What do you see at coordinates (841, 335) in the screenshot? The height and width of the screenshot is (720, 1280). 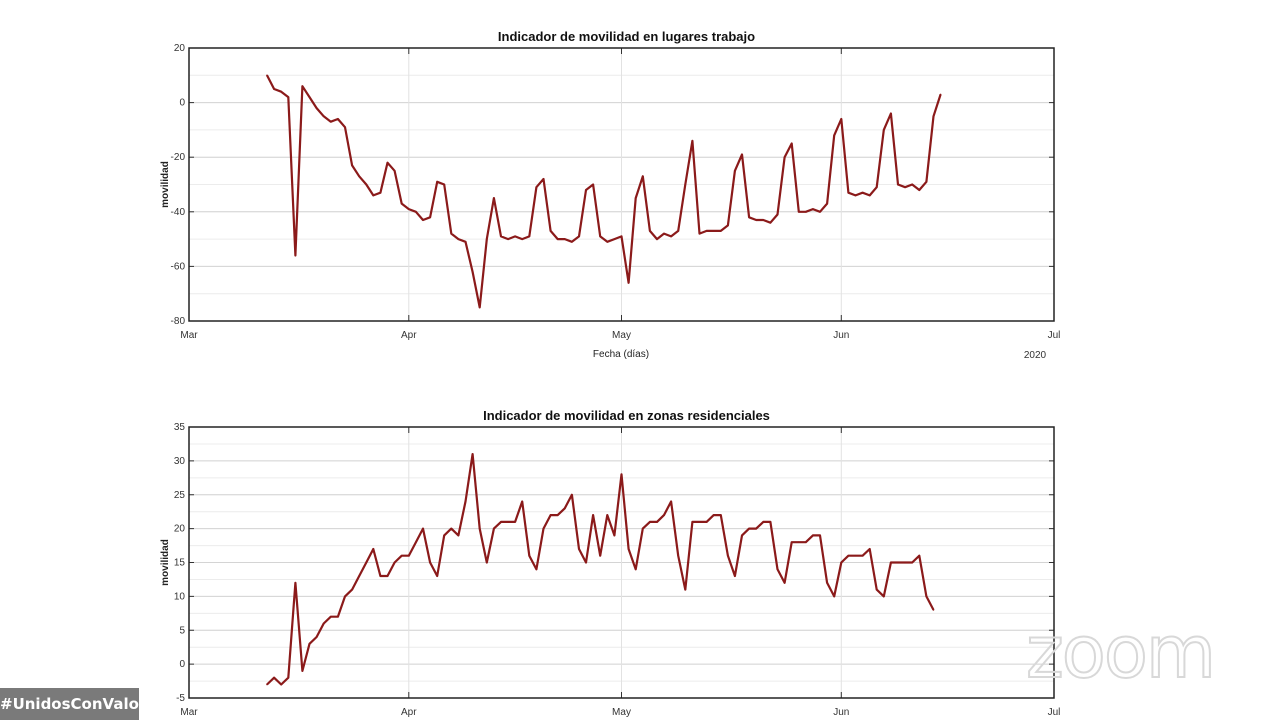 I see `x-tick-label: Jun` at bounding box center [841, 335].